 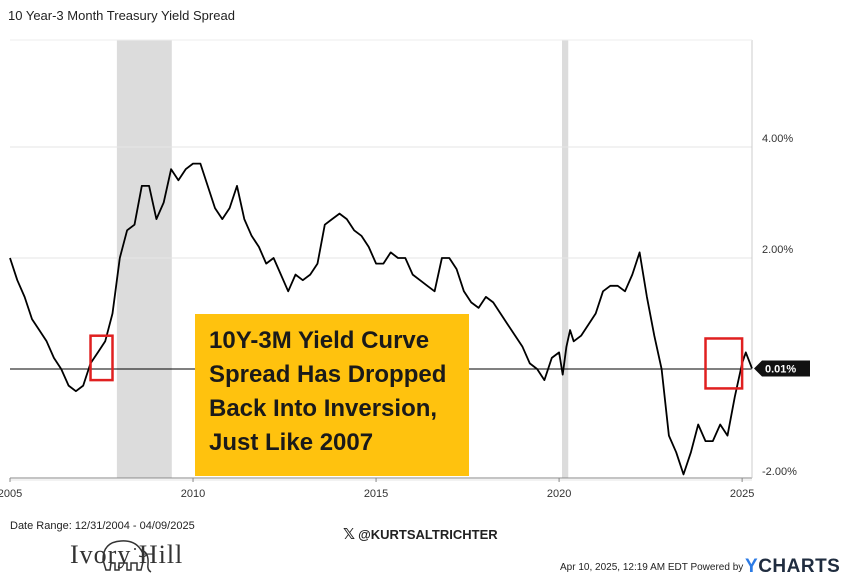 What do you see at coordinates (652, 567) in the screenshot?
I see `footer-timestamp: Apr 10, 2025, 12:19 AM EDT Powered by` at bounding box center [652, 567].